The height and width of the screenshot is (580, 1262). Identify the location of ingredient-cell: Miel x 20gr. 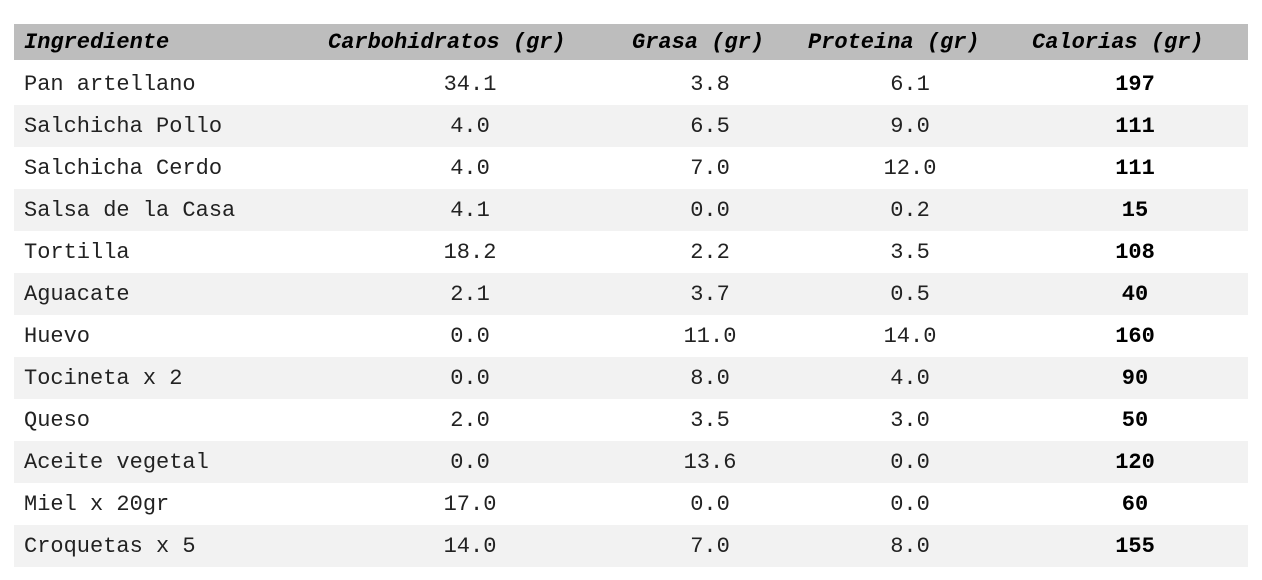
(97, 504).